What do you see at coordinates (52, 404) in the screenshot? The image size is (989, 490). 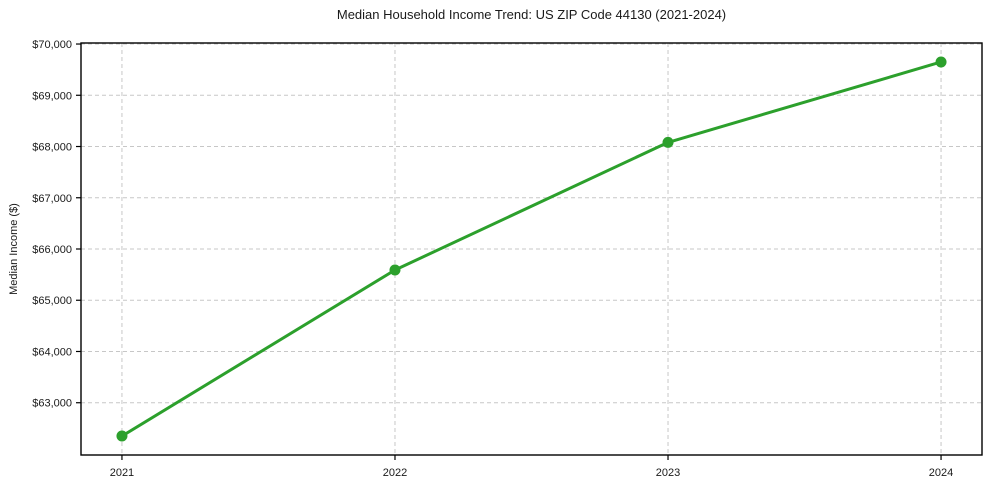 I see `y-tick-label: $63,000` at bounding box center [52, 404].